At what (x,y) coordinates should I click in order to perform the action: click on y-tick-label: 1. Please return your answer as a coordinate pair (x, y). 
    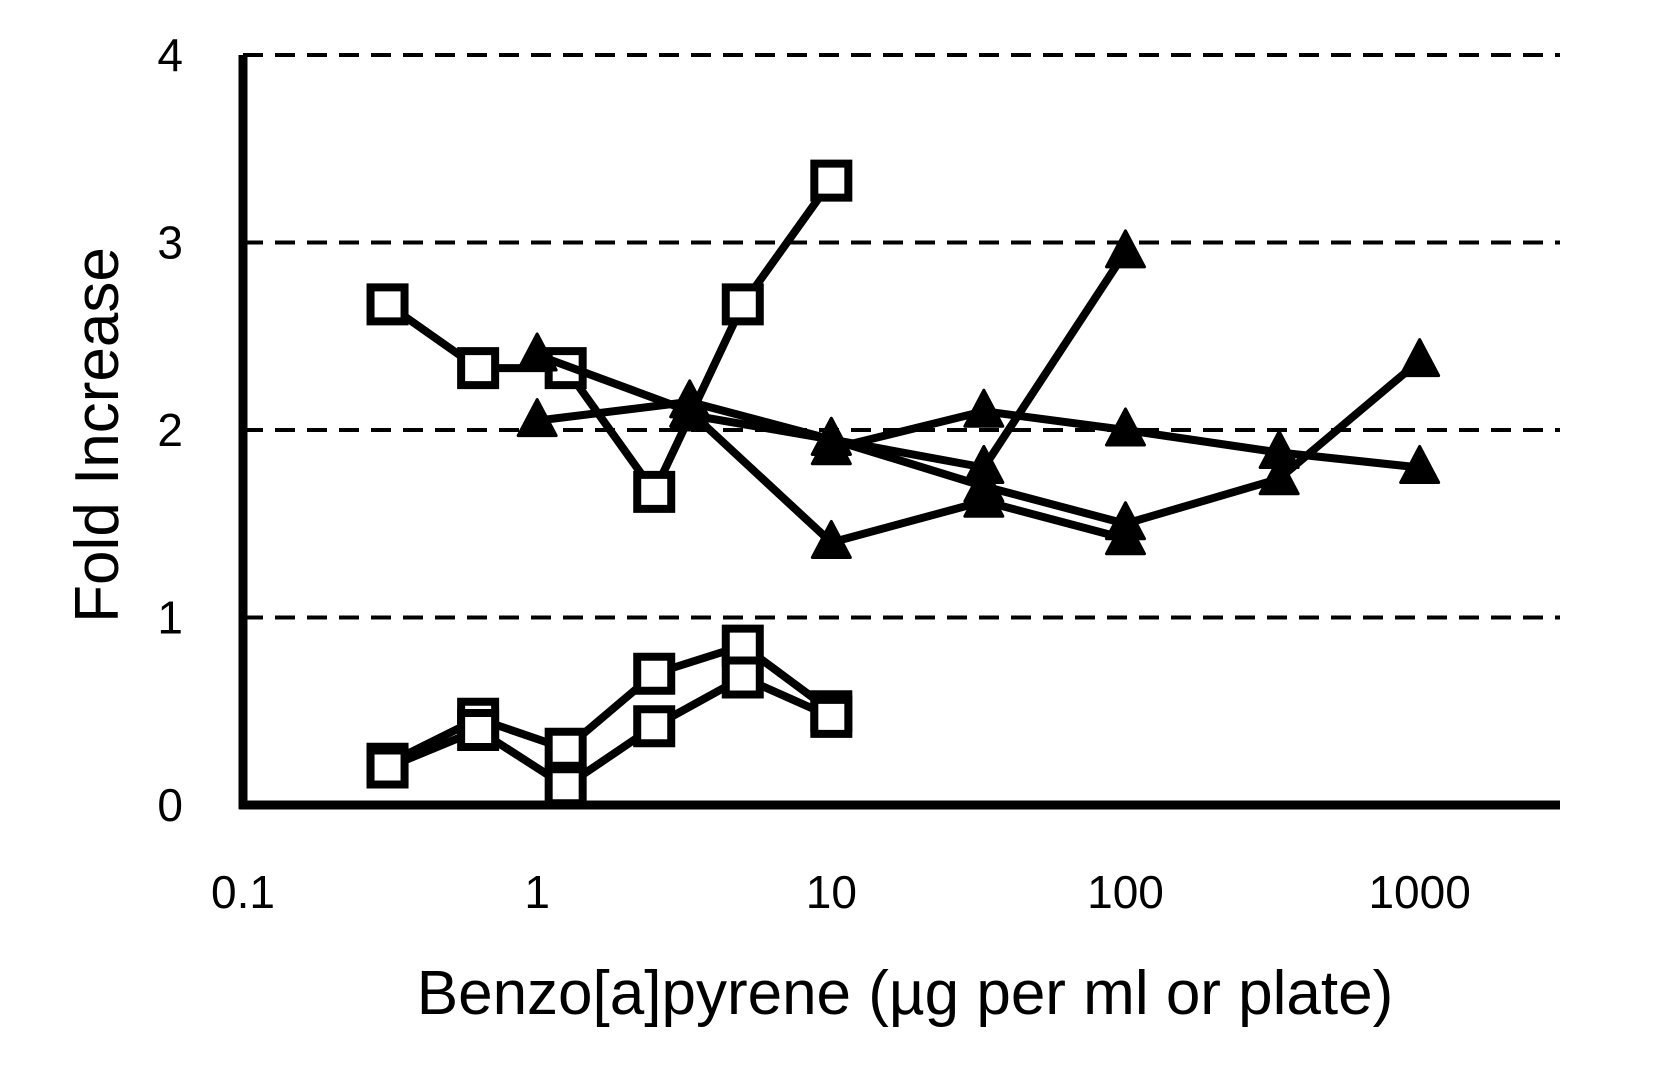
    Looking at the image, I should click on (170, 618).